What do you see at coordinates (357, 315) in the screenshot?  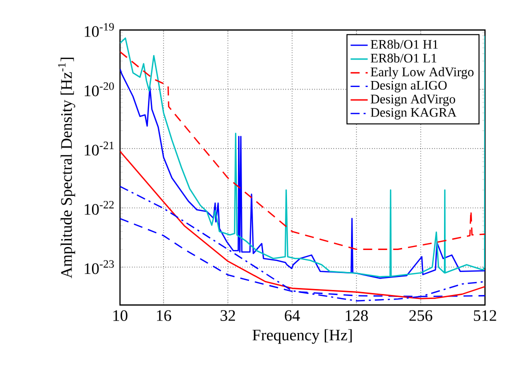 I see `x-tick-label: 128` at bounding box center [357, 315].